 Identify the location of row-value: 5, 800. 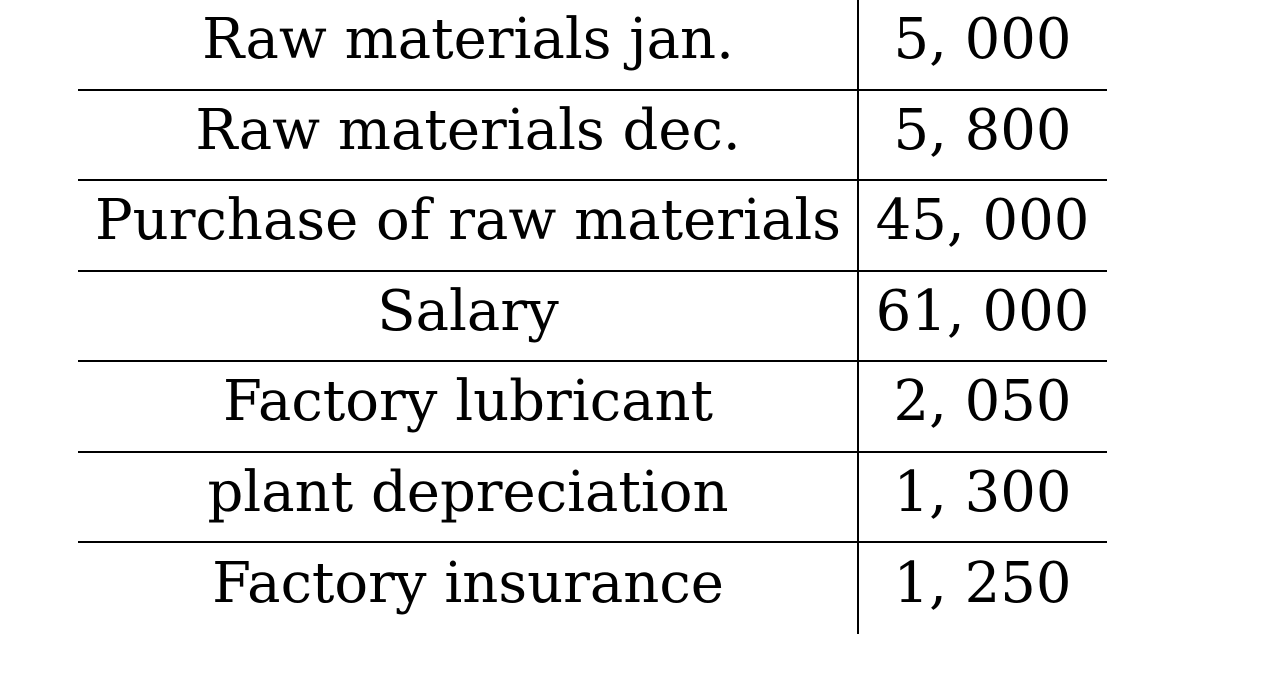
(982, 130).